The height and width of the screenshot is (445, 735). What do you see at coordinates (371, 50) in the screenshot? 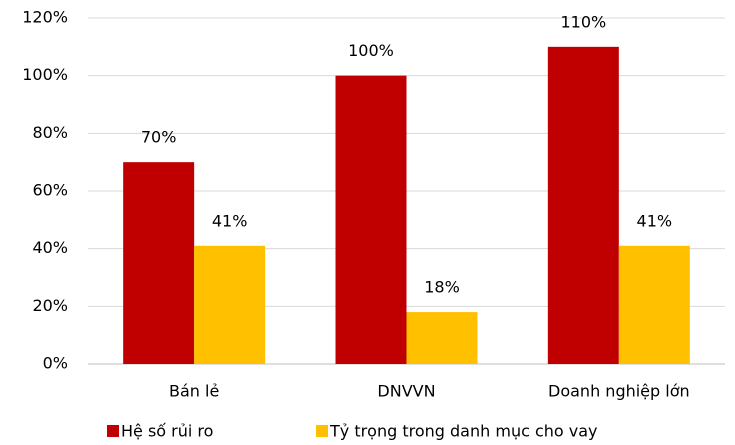
I see `value-label: 100%` at bounding box center [371, 50].